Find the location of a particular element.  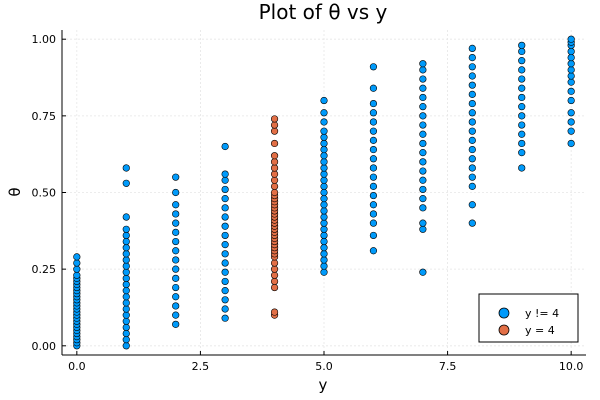

y-tick-label: 1.00 is located at coordinates (44, 39).